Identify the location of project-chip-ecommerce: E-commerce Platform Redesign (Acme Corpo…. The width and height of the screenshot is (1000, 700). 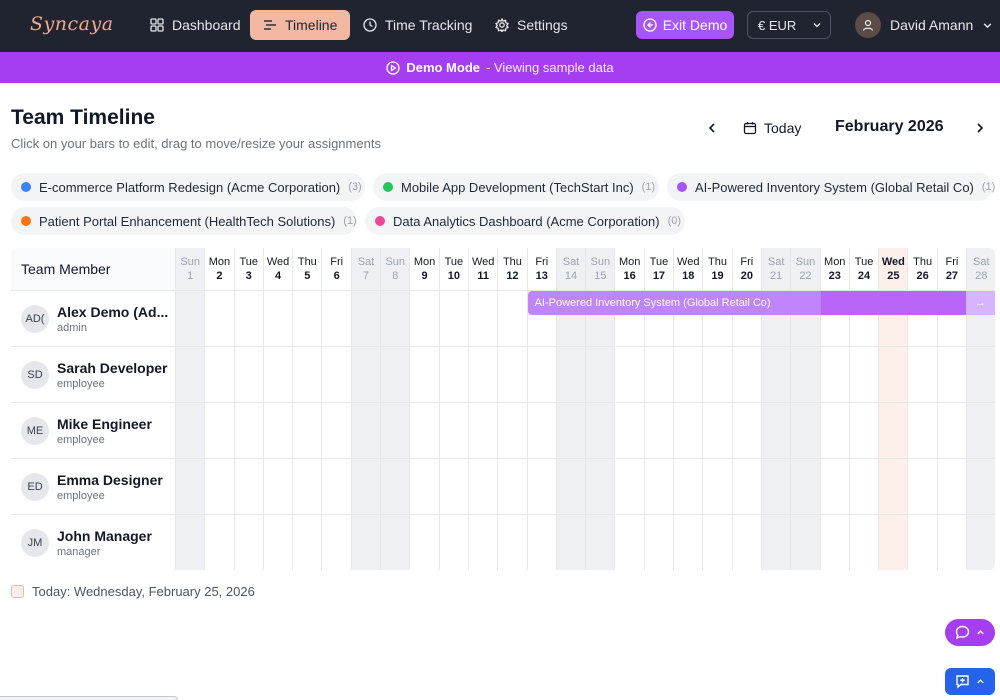
(188, 187).